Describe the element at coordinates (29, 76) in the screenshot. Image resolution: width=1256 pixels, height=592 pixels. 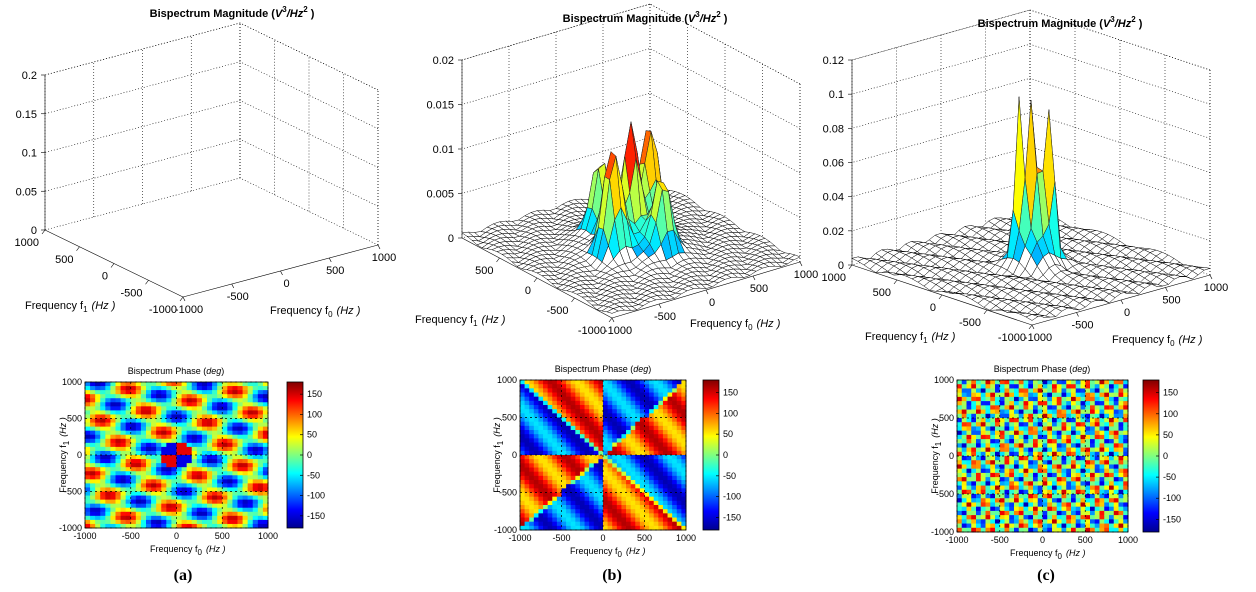
I see `z-tick-label: 0.2` at that location.